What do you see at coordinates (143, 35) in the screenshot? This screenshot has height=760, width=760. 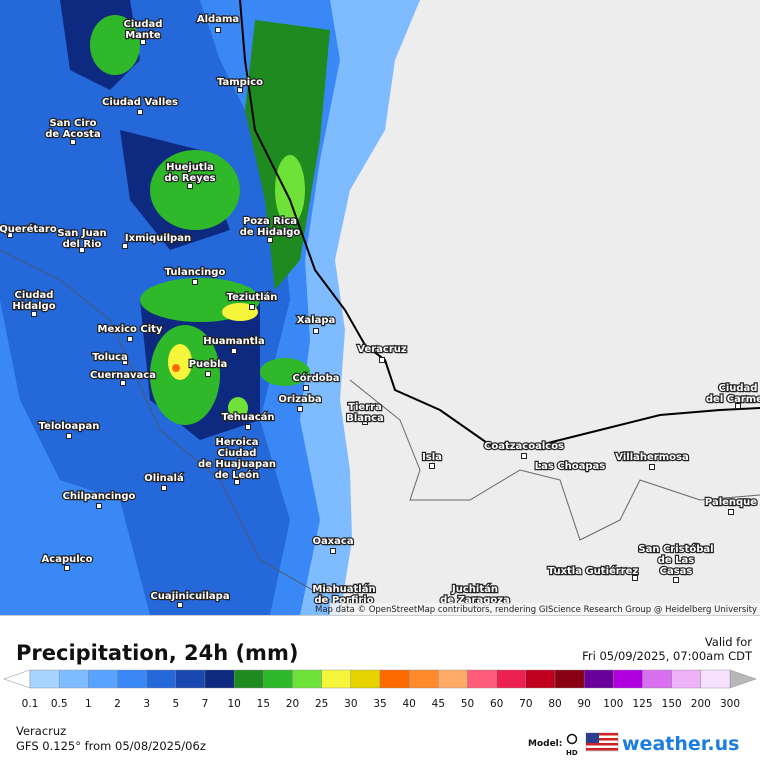 I see `city-label: Mante` at bounding box center [143, 35].